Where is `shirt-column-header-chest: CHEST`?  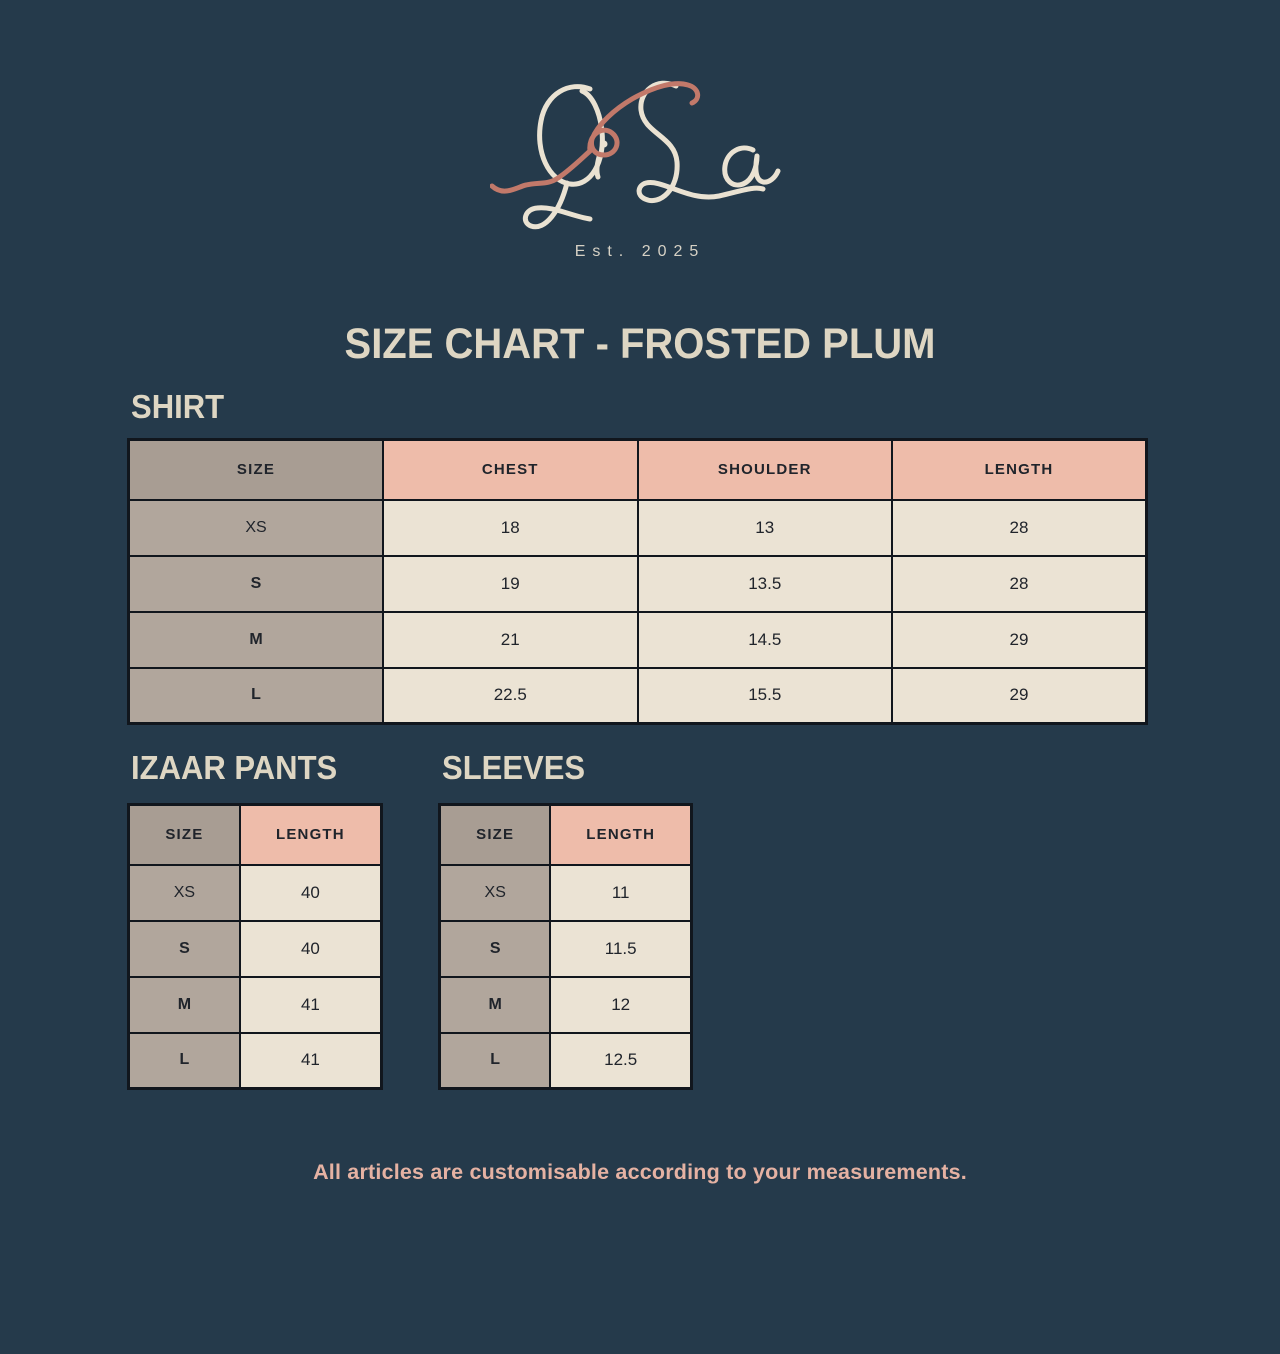
shirt-column-header-chest: CHEST is located at coordinates (510, 469).